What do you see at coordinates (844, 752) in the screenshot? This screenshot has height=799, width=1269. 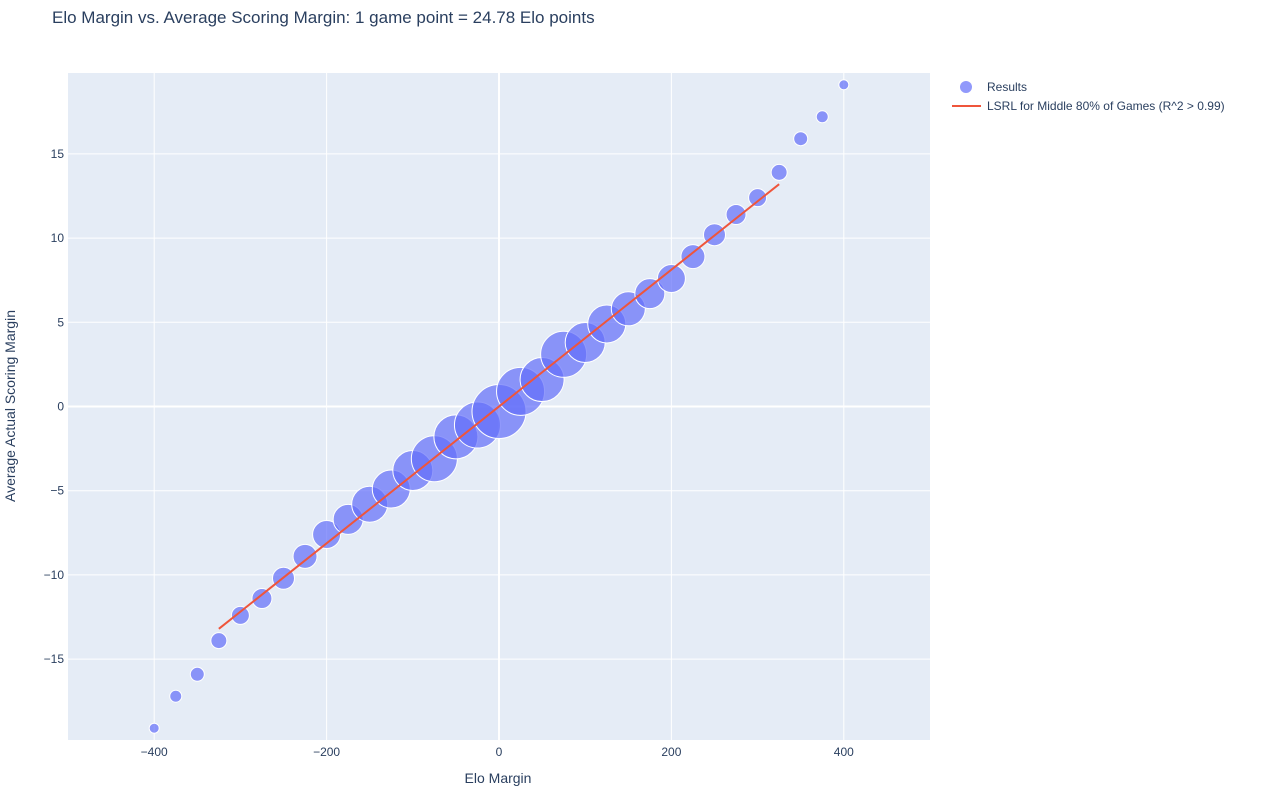 I see `x-tick-label: 400` at bounding box center [844, 752].